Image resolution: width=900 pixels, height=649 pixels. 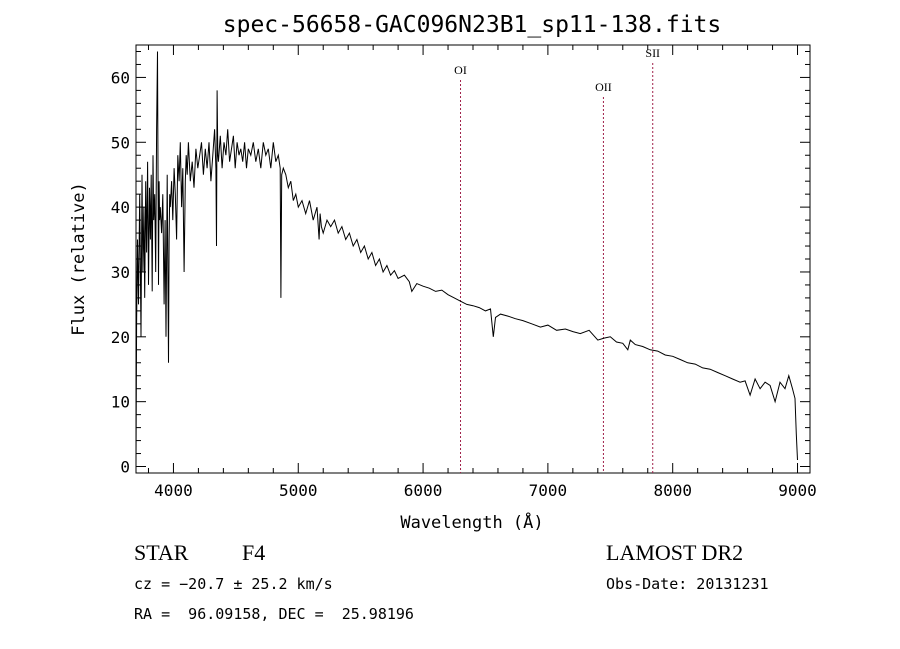 I want to click on x-axis-label: Wavelength (Å), so click(x=471, y=522).